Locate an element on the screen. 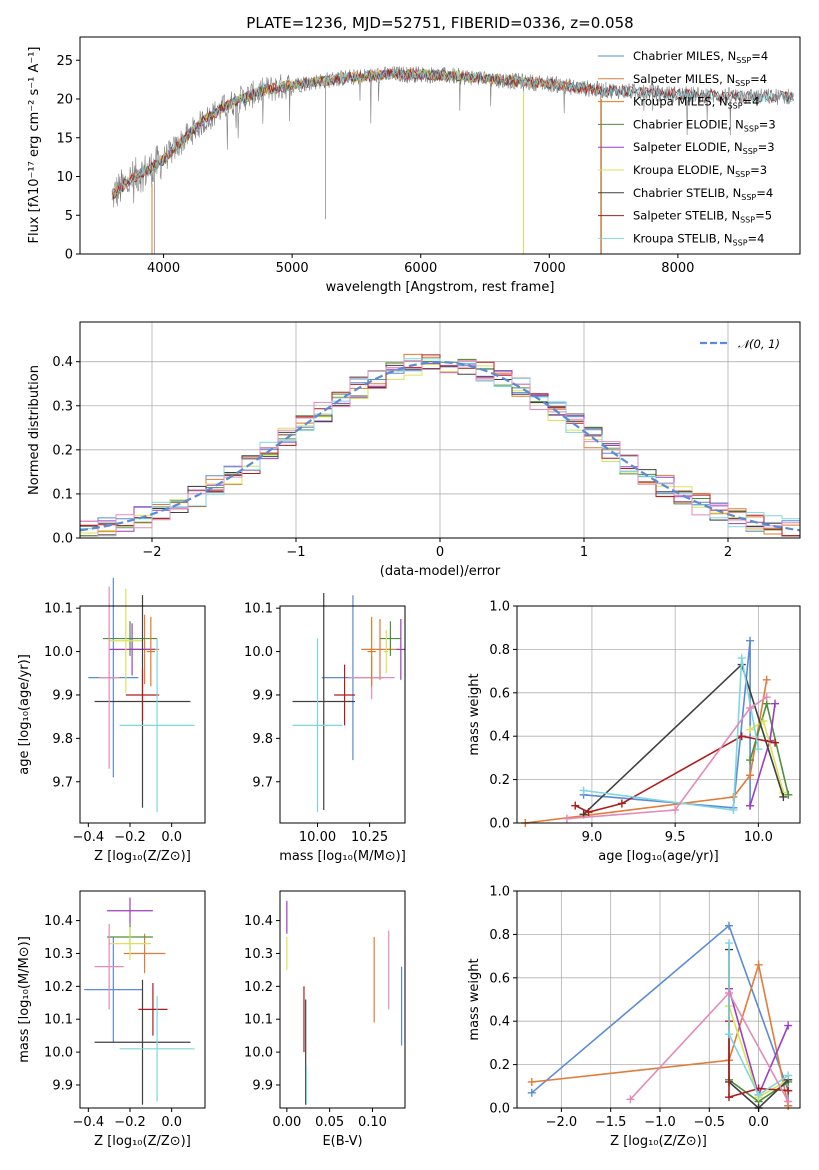  x-axis-label: wavelength [Angstrom, rest frame] is located at coordinates (440, 287).